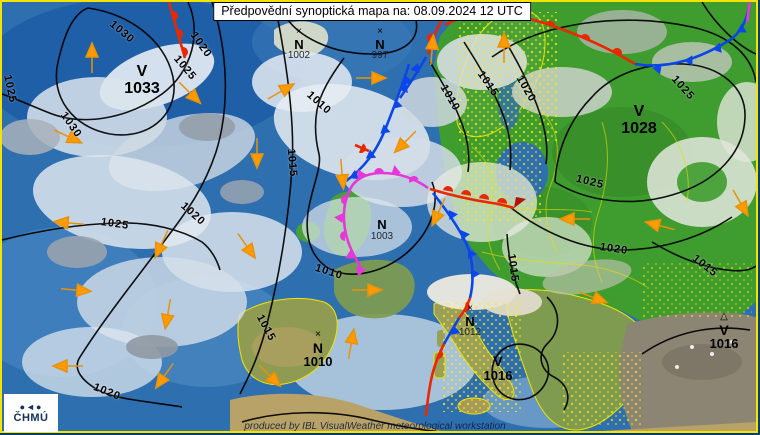  I want to click on warm-front-central, so click(477, 197).